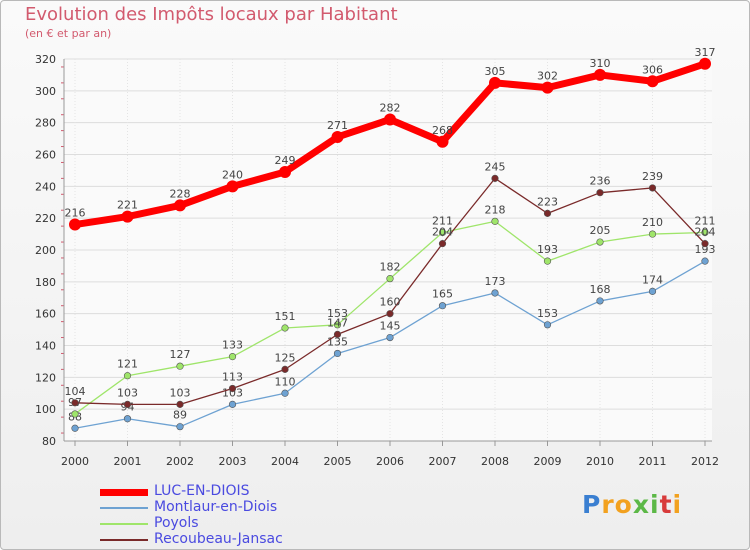  I want to click on data-label: 89, so click(180, 415).